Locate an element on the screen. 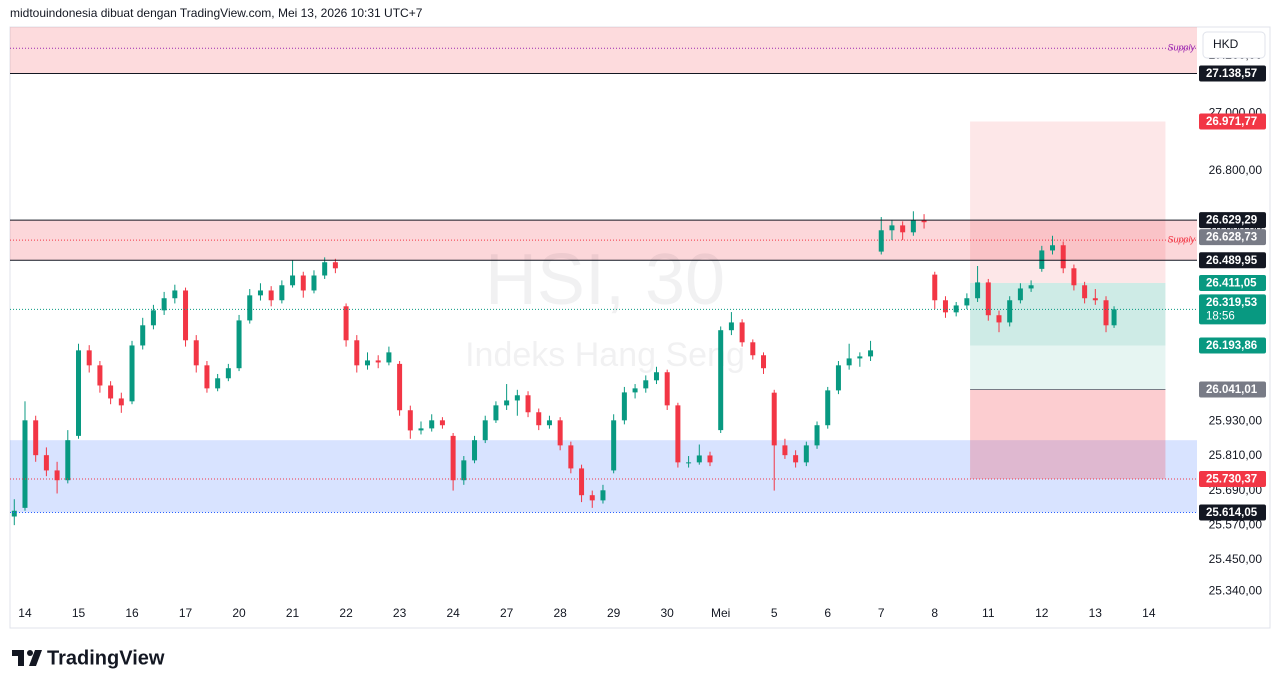 The image size is (1281, 688). x-tick-label: 7 is located at coordinates (881, 613).